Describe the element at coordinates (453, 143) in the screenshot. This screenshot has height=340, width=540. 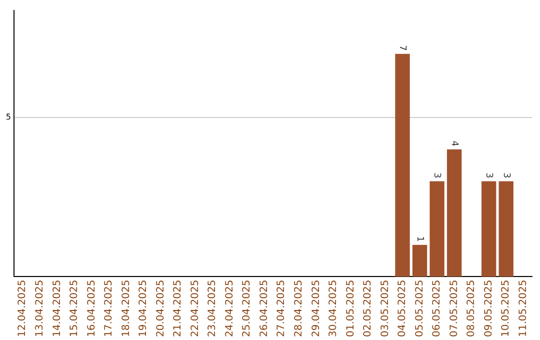
I see `data-label: 4` at that location.